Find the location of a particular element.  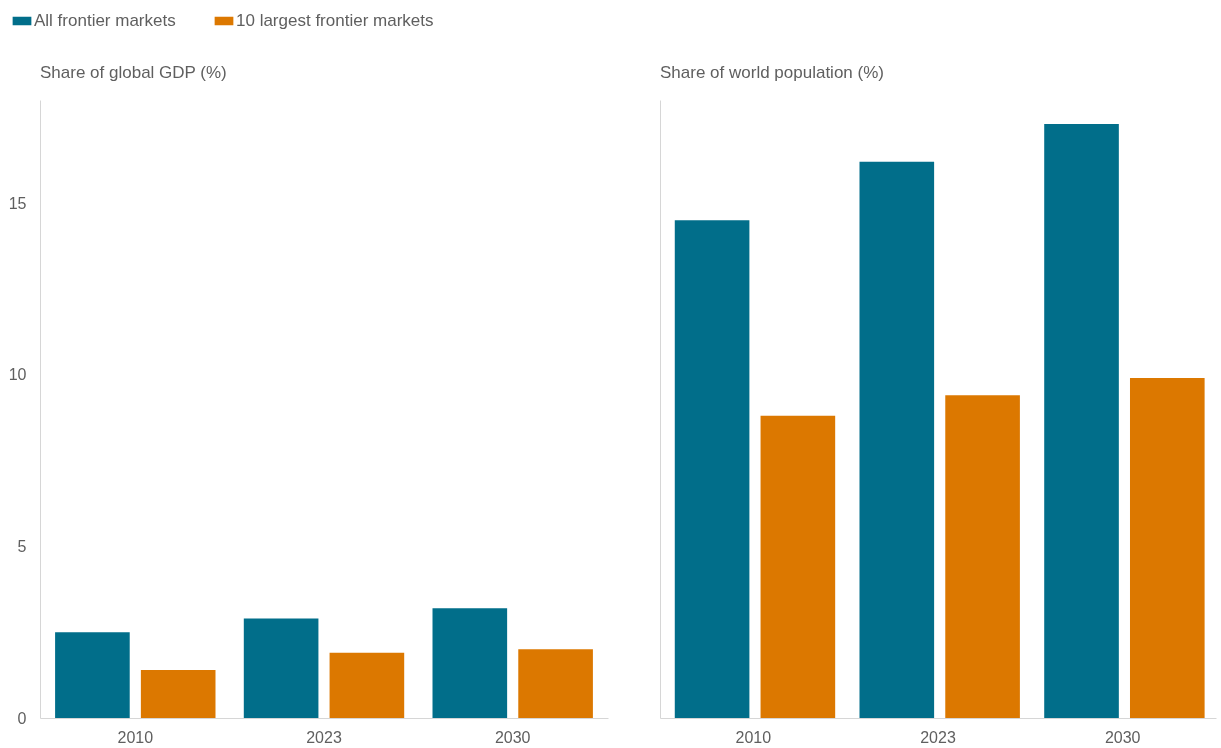

y-tick-label: 5 is located at coordinates (22, 546).